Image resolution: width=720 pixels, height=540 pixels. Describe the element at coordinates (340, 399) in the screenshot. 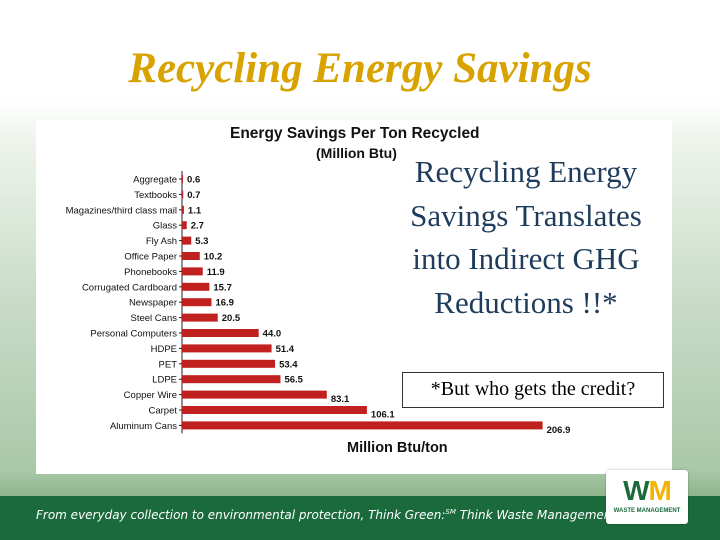

I see `value-label: 83.1` at that location.